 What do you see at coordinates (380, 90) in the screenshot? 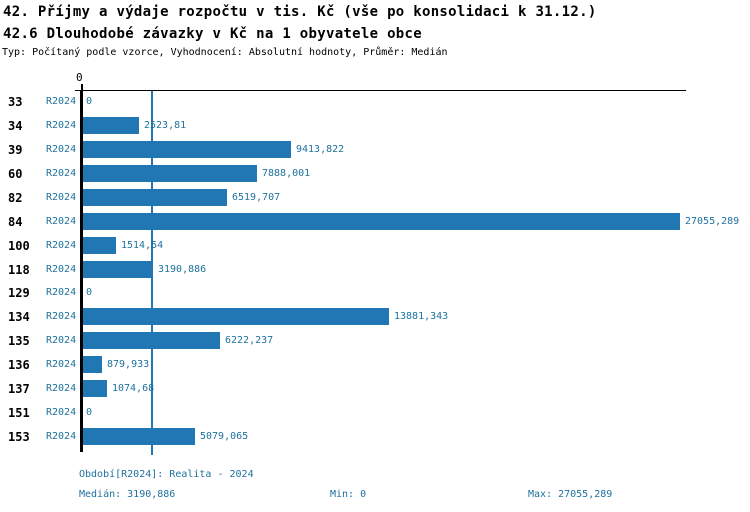
I see `x-axis-line` at bounding box center [380, 90].